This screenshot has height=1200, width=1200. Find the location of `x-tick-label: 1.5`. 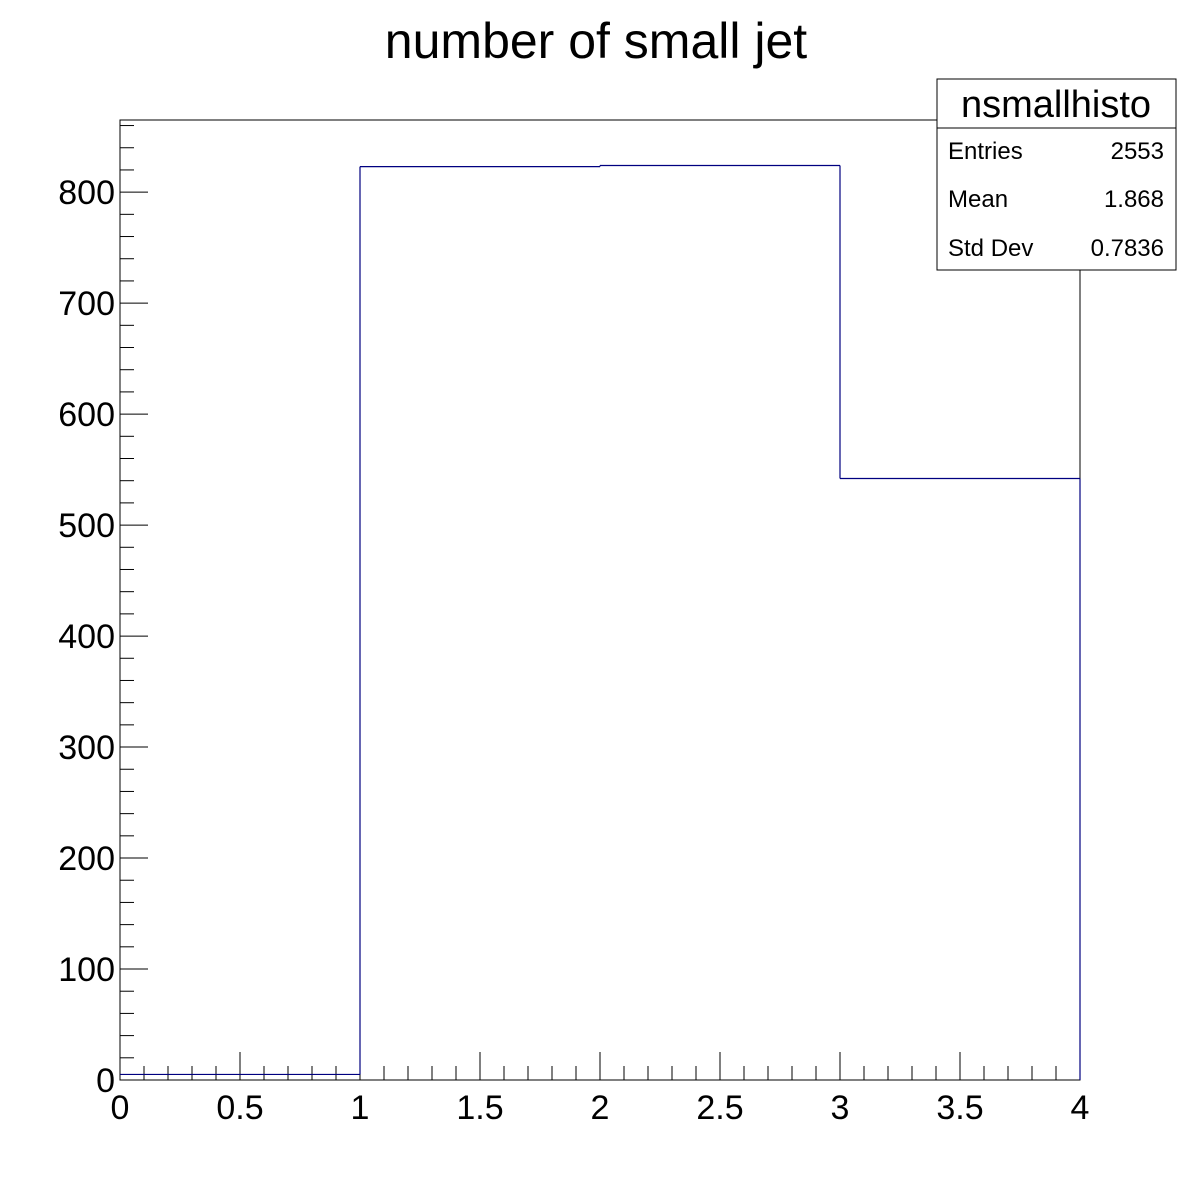

x-tick-label: 1.5 is located at coordinates (479, 1108).